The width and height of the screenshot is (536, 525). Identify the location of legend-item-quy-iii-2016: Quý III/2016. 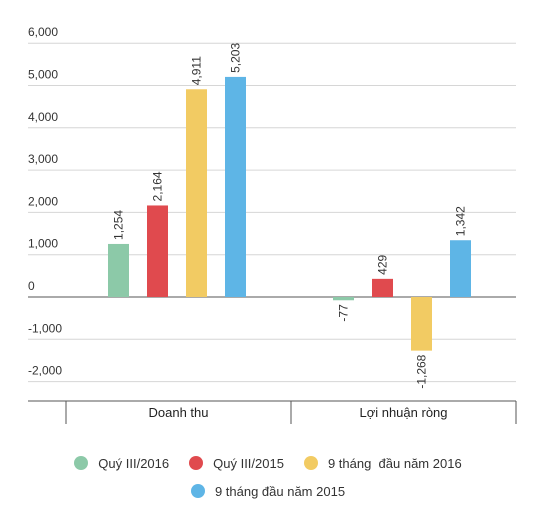
(121, 463).